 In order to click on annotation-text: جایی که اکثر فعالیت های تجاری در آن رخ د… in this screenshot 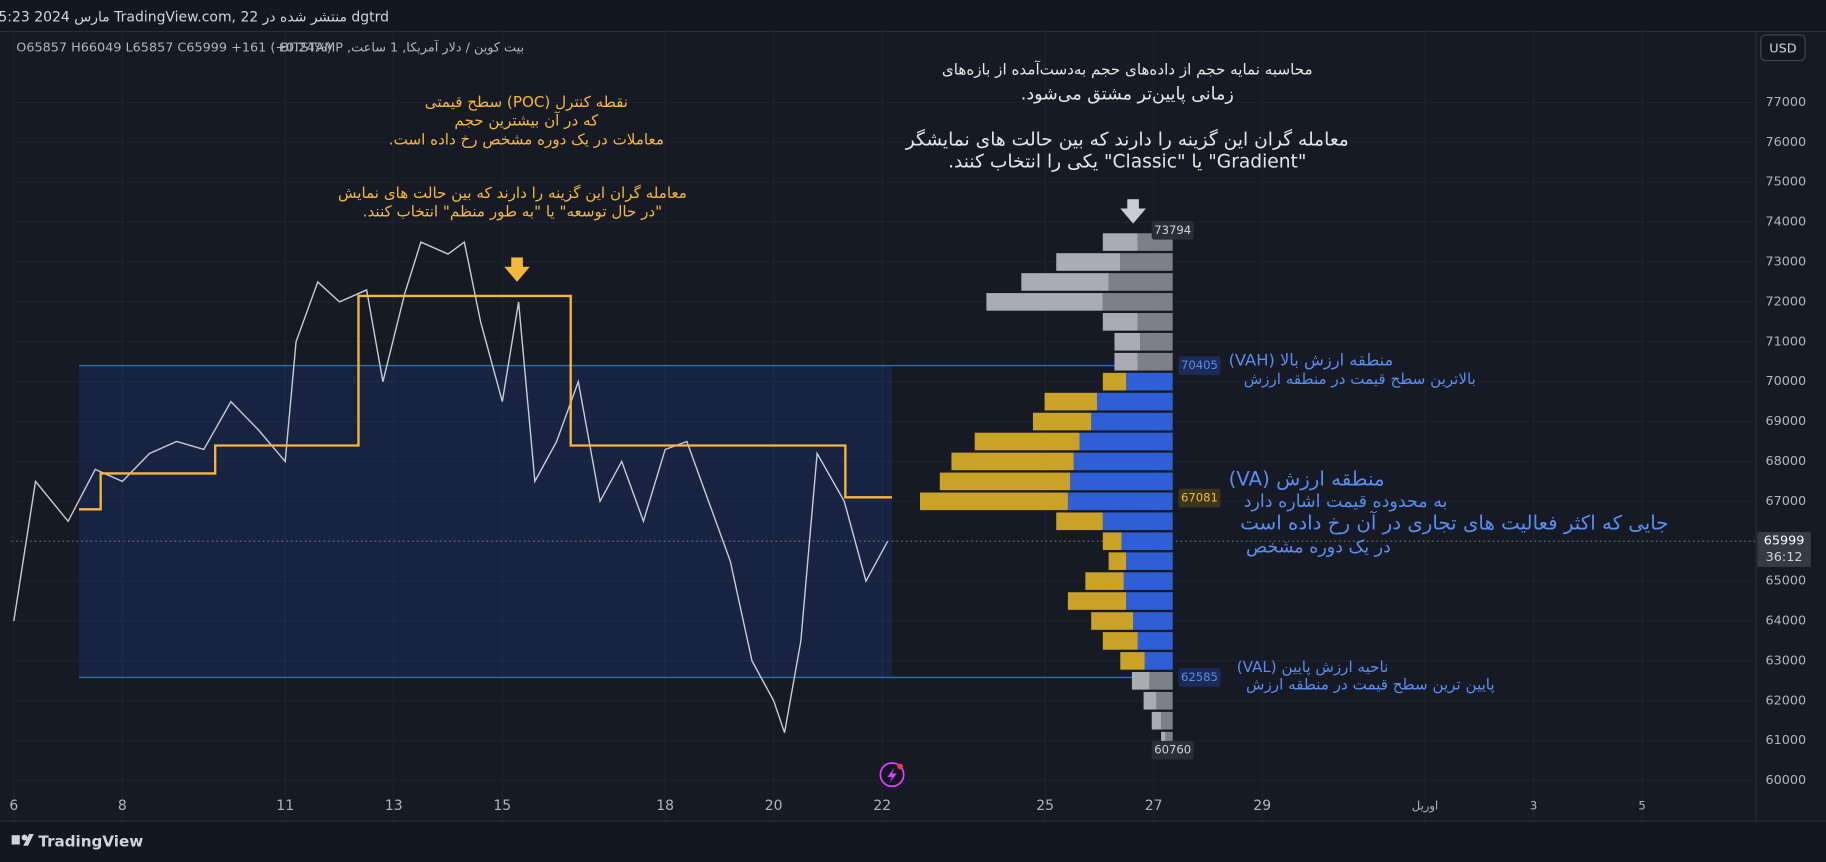, I will do `click(1454, 523)`.